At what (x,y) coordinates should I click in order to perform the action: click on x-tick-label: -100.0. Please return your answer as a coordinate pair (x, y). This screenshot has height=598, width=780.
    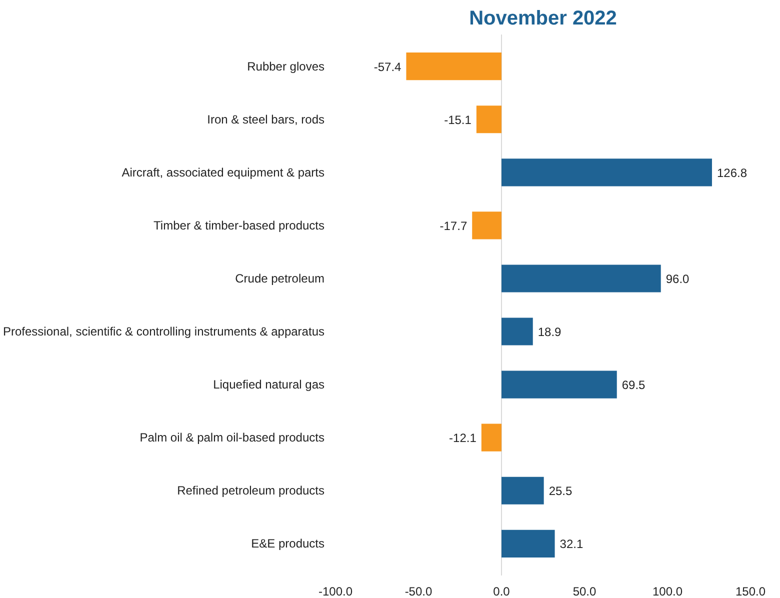
    Looking at the image, I should click on (335, 591).